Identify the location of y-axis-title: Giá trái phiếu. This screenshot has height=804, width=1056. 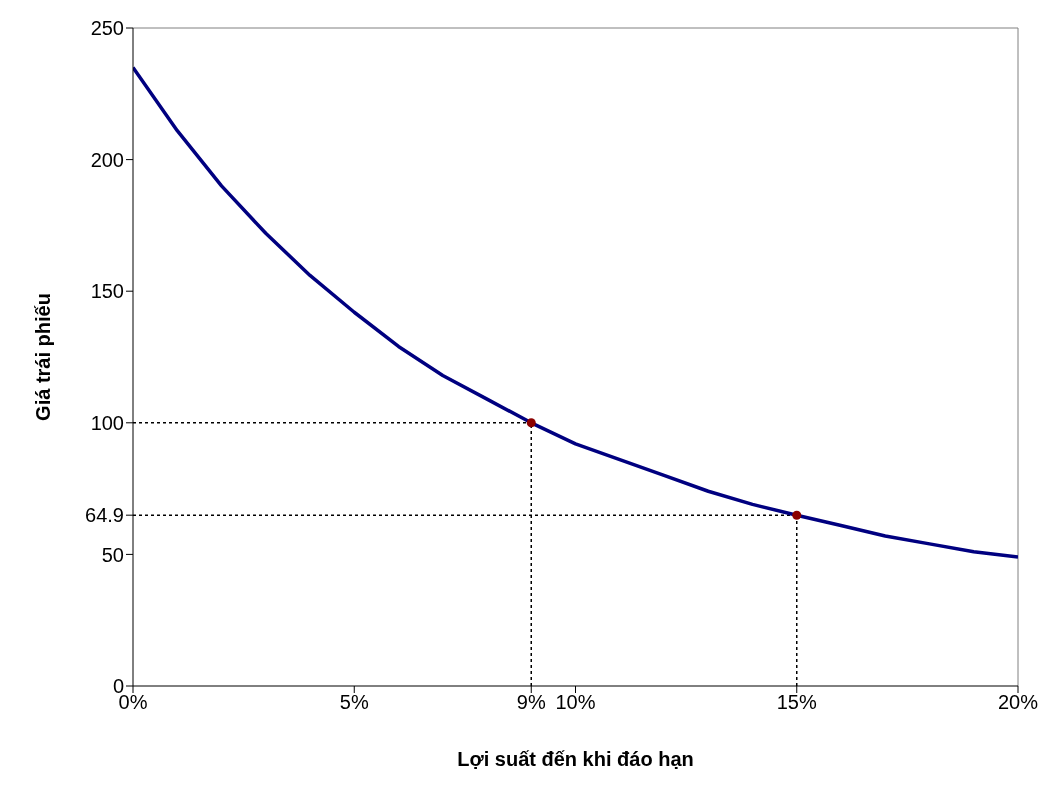
(43, 357).